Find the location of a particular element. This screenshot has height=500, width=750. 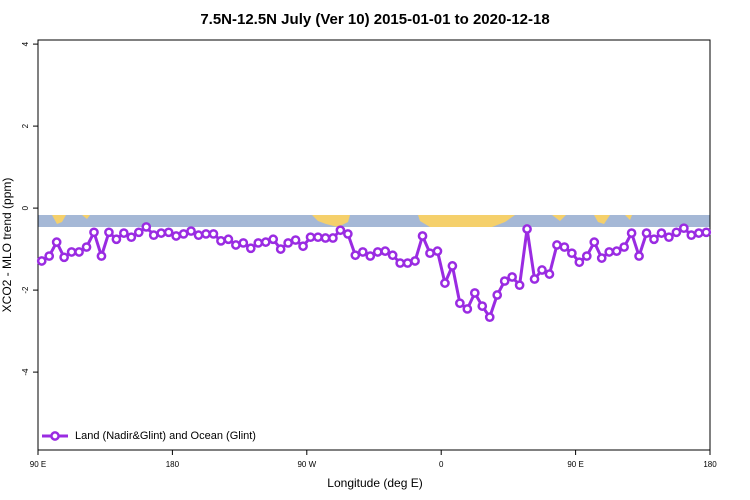

legend-marker is located at coordinates (55, 436).